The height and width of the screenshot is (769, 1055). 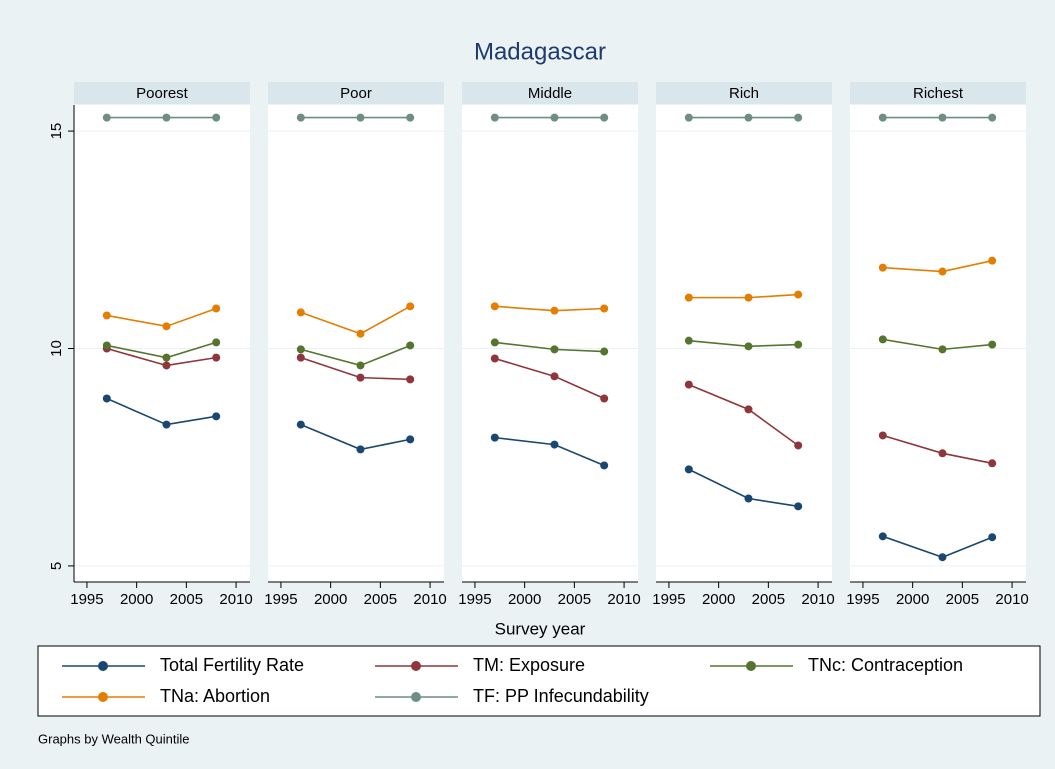 I want to click on y-tick-label: 15, so click(x=56, y=131).